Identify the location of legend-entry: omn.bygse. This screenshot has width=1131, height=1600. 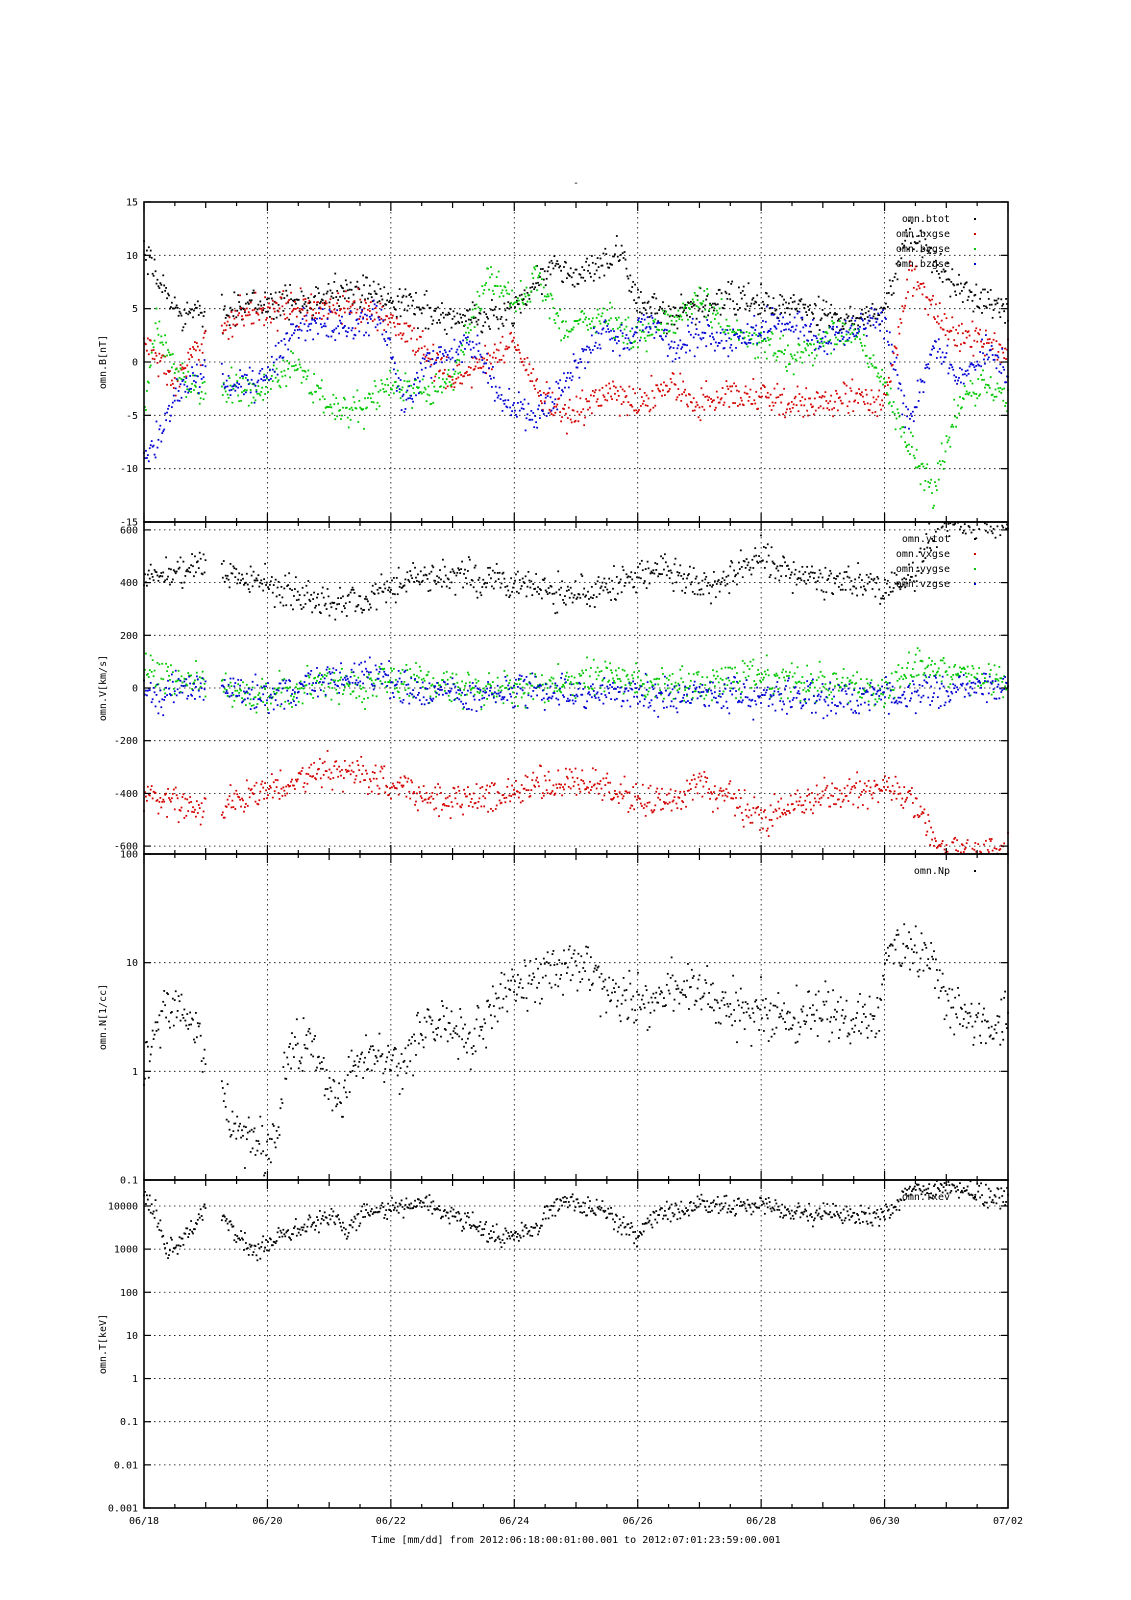
(923, 249).